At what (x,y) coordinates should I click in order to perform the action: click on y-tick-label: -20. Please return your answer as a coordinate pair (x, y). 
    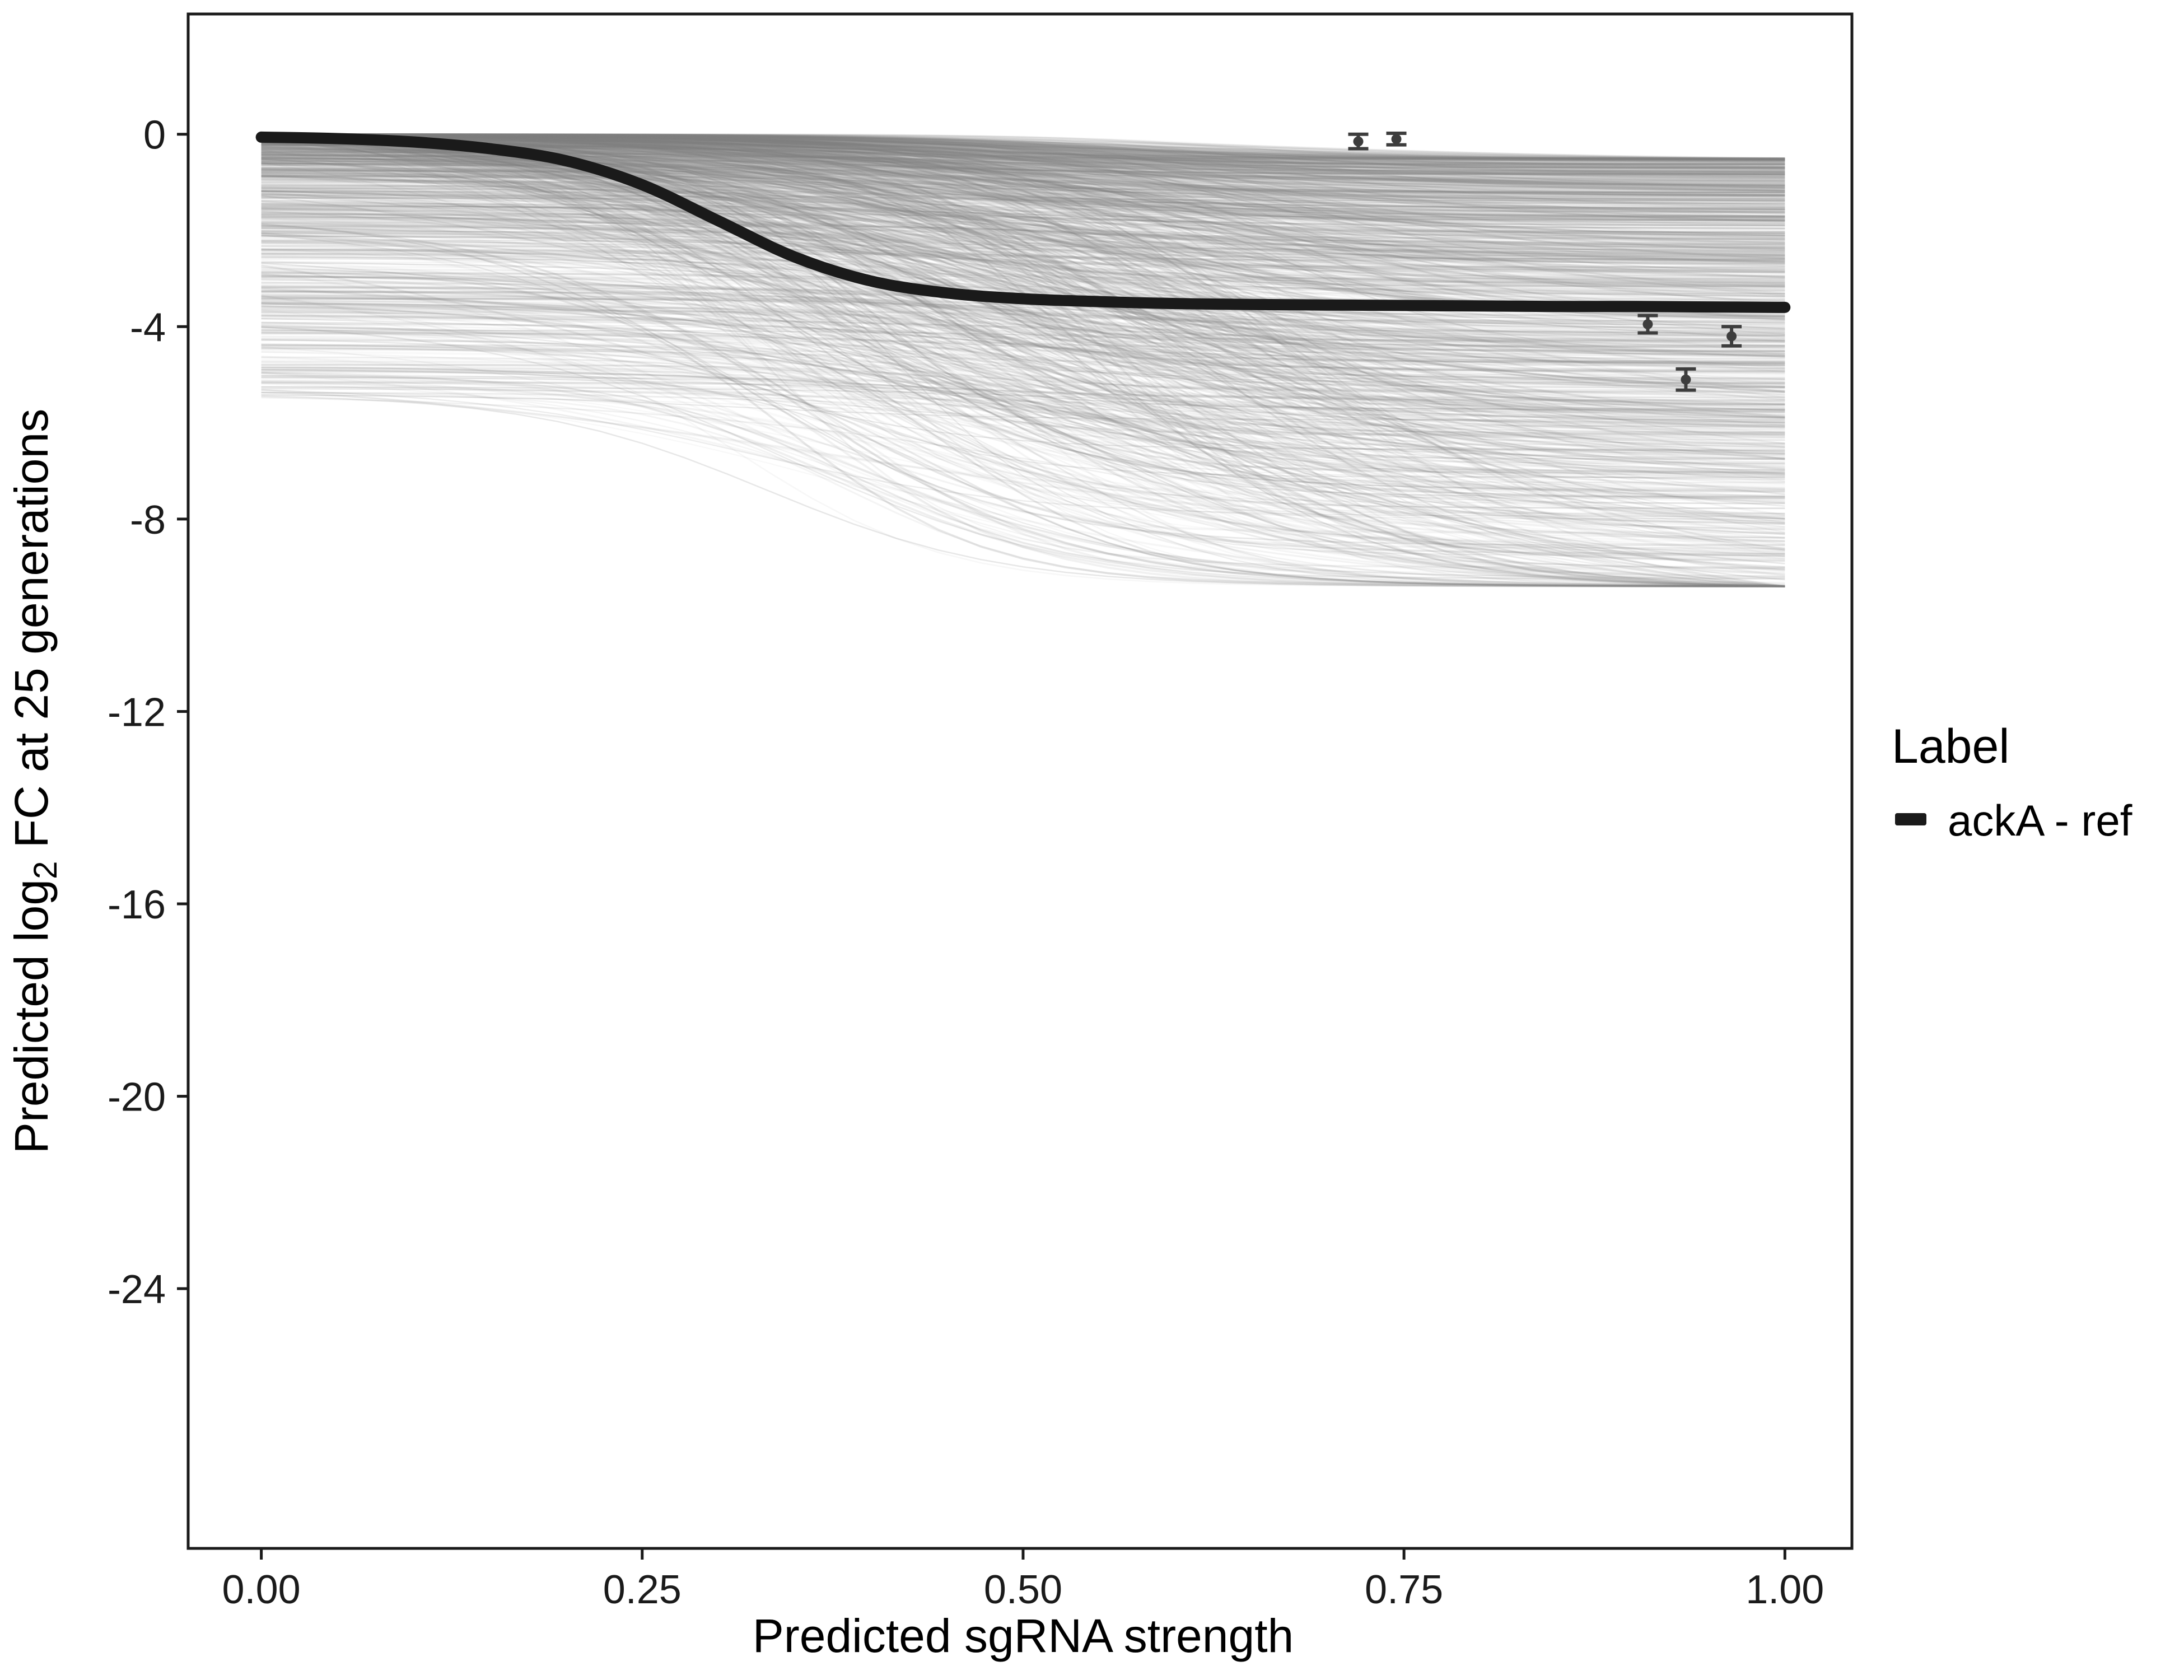
    Looking at the image, I should click on (137, 1098).